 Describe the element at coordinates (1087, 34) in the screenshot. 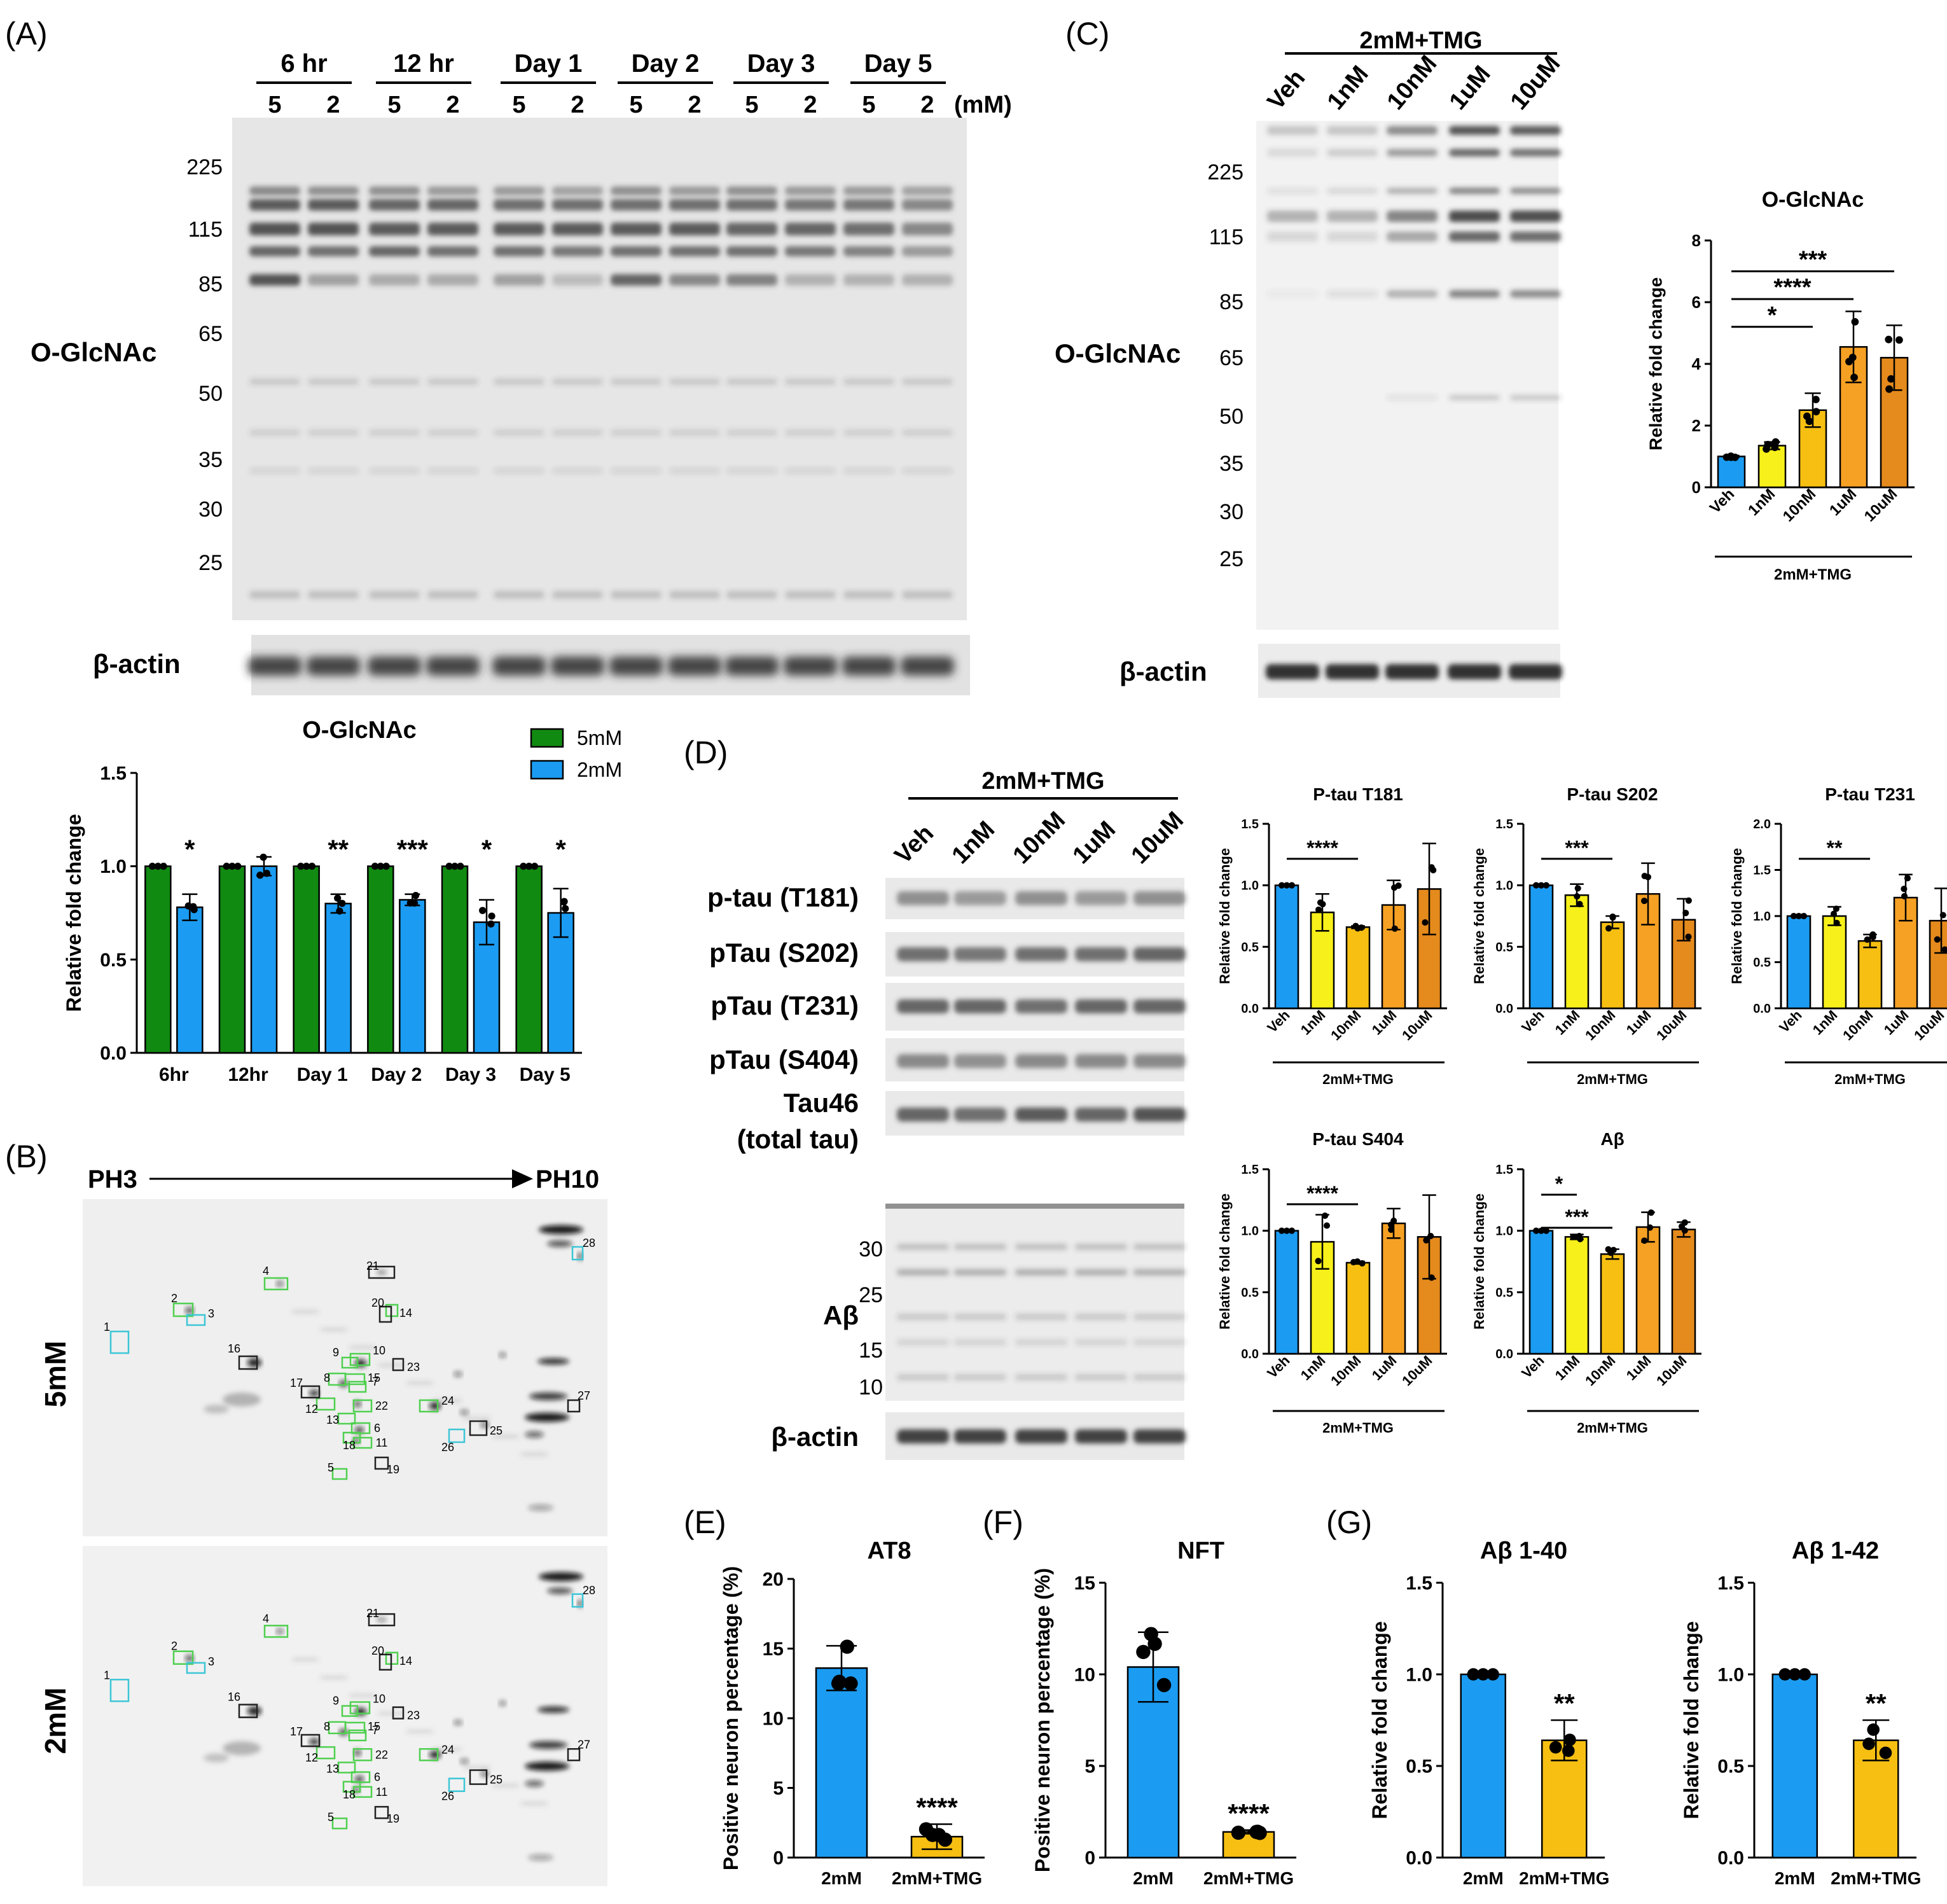

I see `panel-label-c: (C)` at that location.